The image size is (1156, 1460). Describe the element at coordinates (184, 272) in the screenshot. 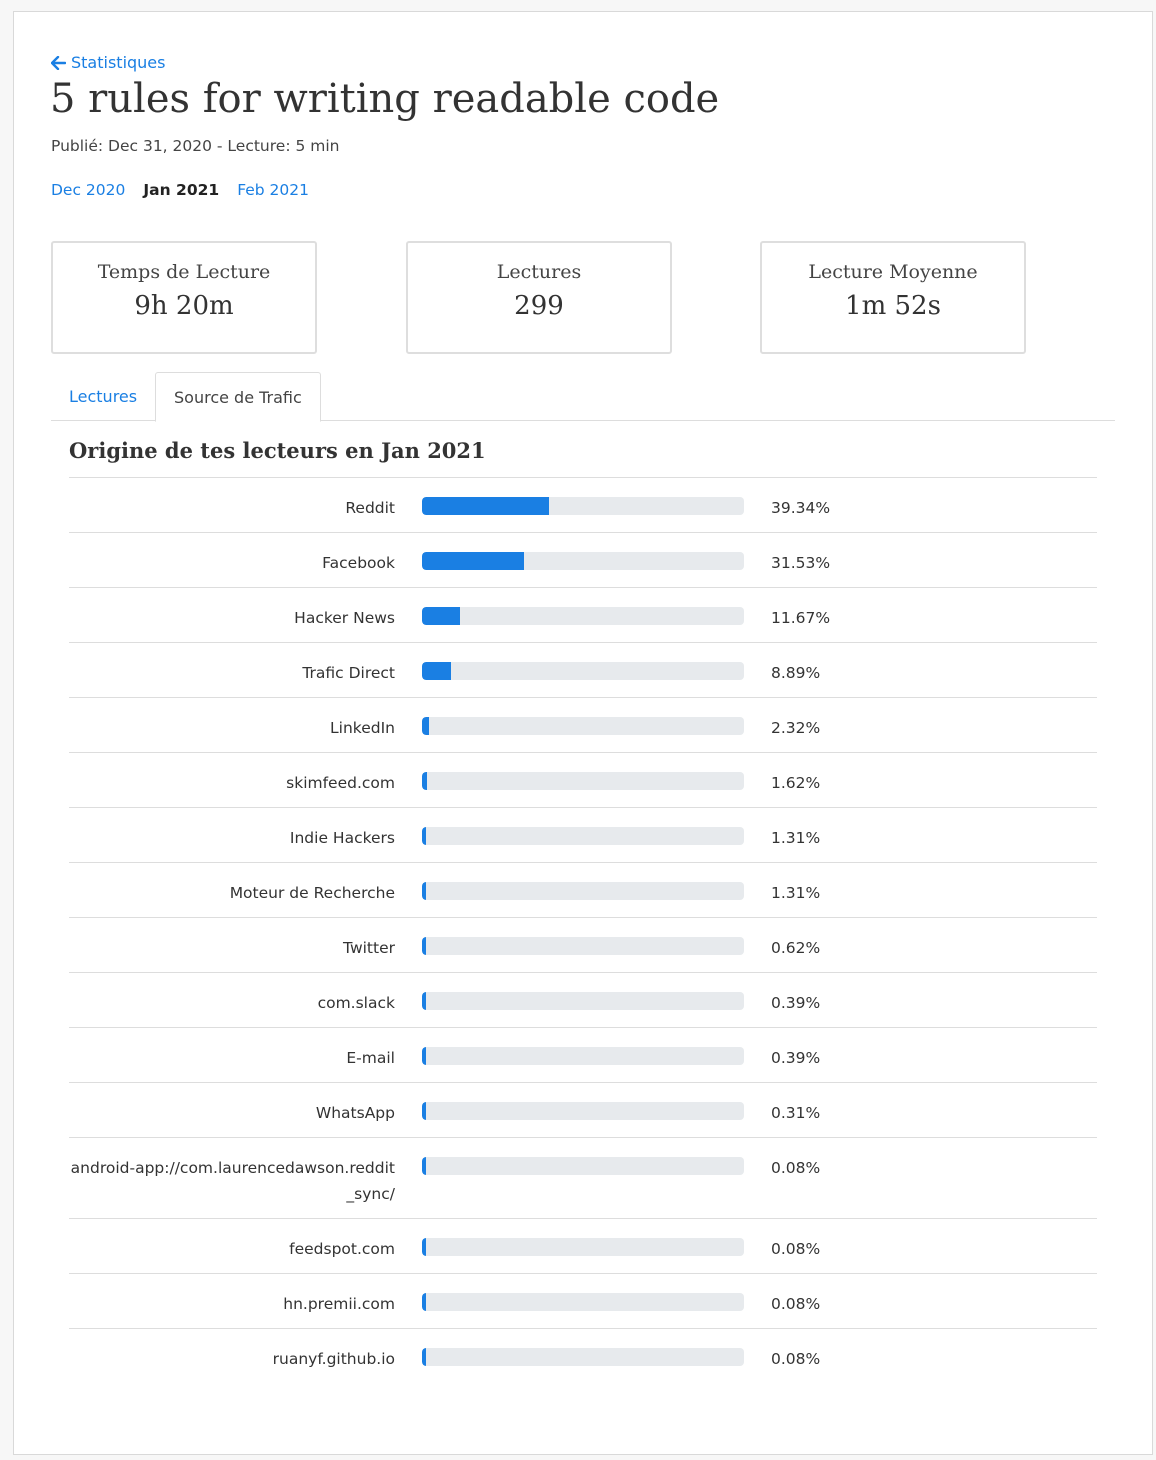

I see `stat-label: Temps de Lecture` at that location.